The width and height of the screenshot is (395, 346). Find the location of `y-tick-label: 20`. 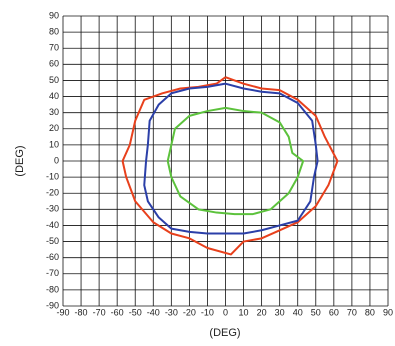

y-tick-label: 20 is located at coordinates (54, 128).